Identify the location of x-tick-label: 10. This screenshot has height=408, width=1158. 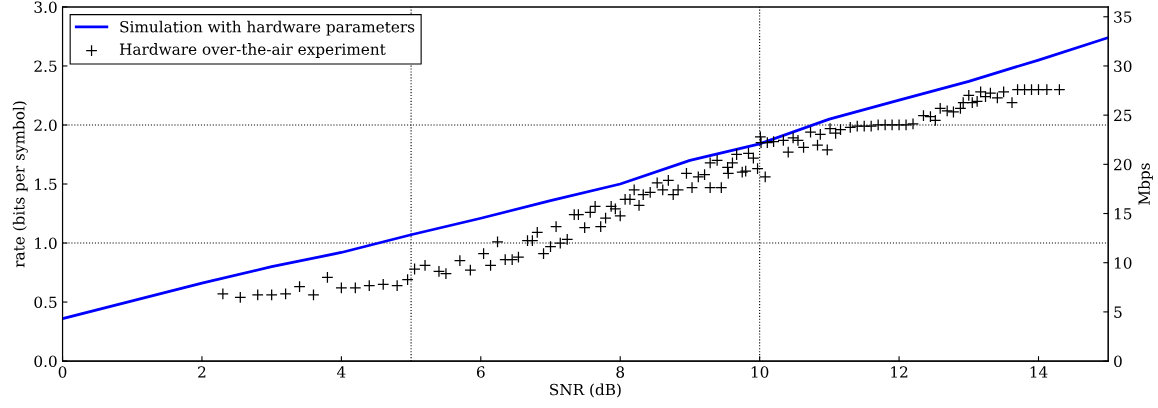
(760, 372).